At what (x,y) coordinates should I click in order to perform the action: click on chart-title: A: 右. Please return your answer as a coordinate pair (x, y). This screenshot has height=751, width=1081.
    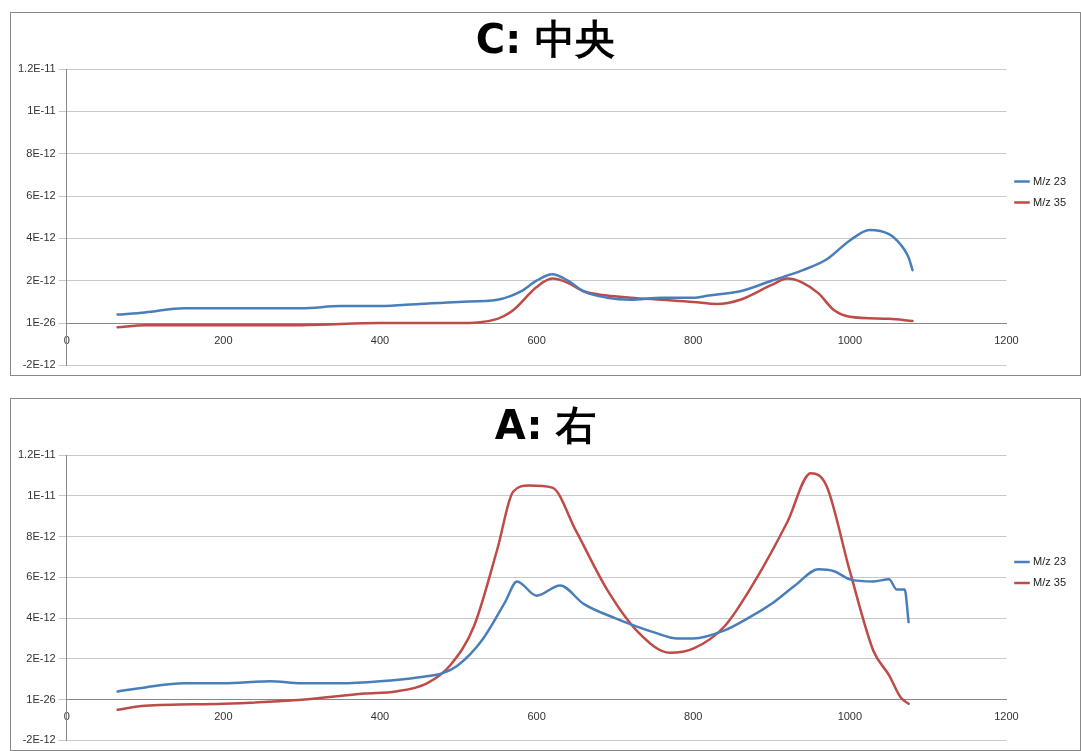
    Looking at the image, I should click on (545, 425).